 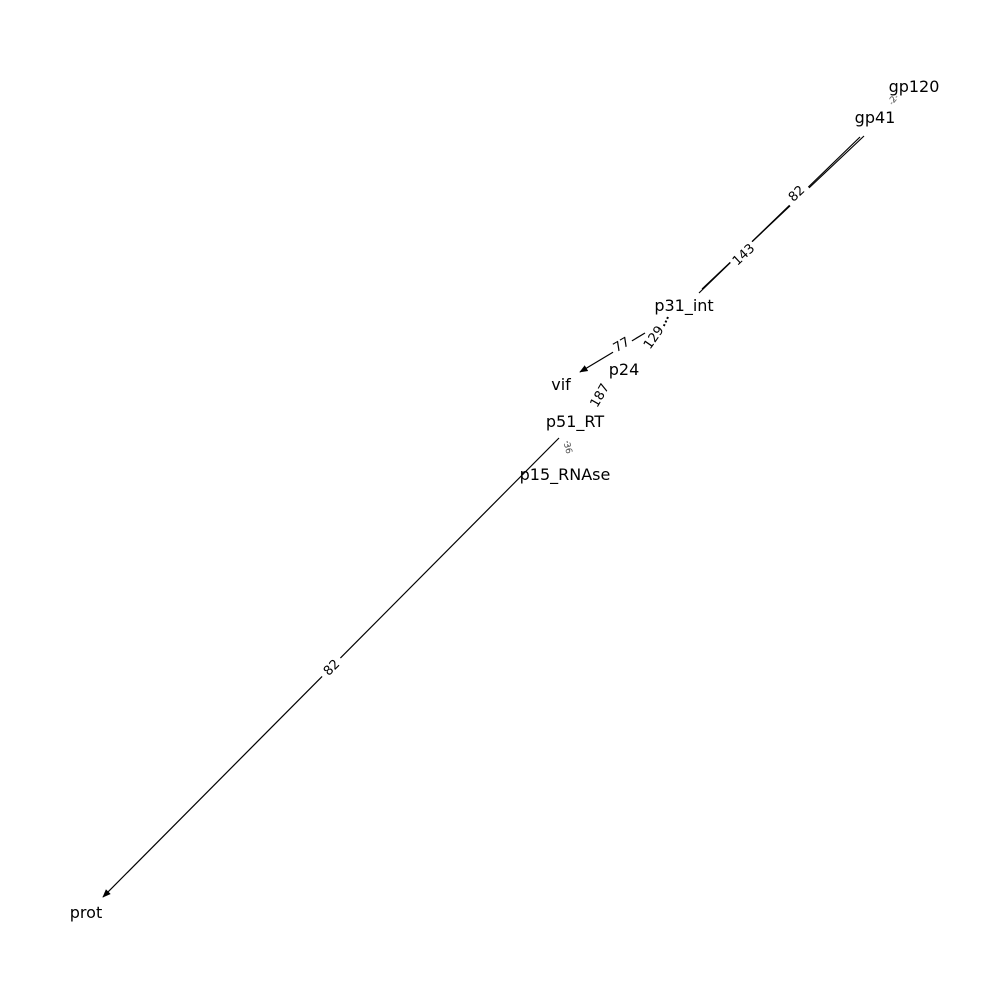 I want to click on edge-label-gp120-gp41: 2, so click(x=893, y=100).